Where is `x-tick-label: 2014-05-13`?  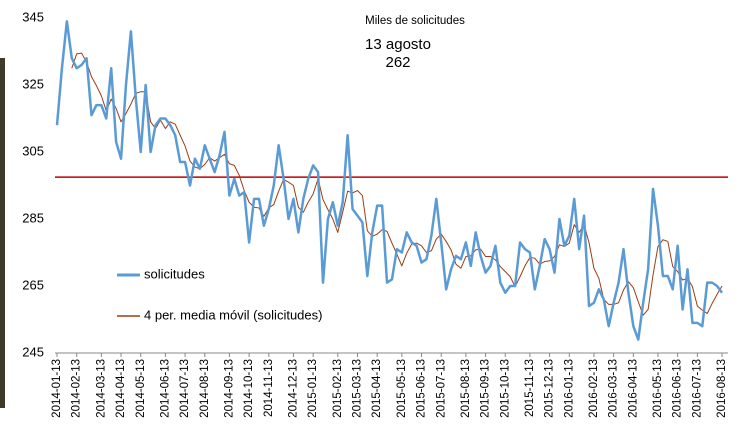 x-tick-label: 2014-05-13 is located at coordinates (141, 388).